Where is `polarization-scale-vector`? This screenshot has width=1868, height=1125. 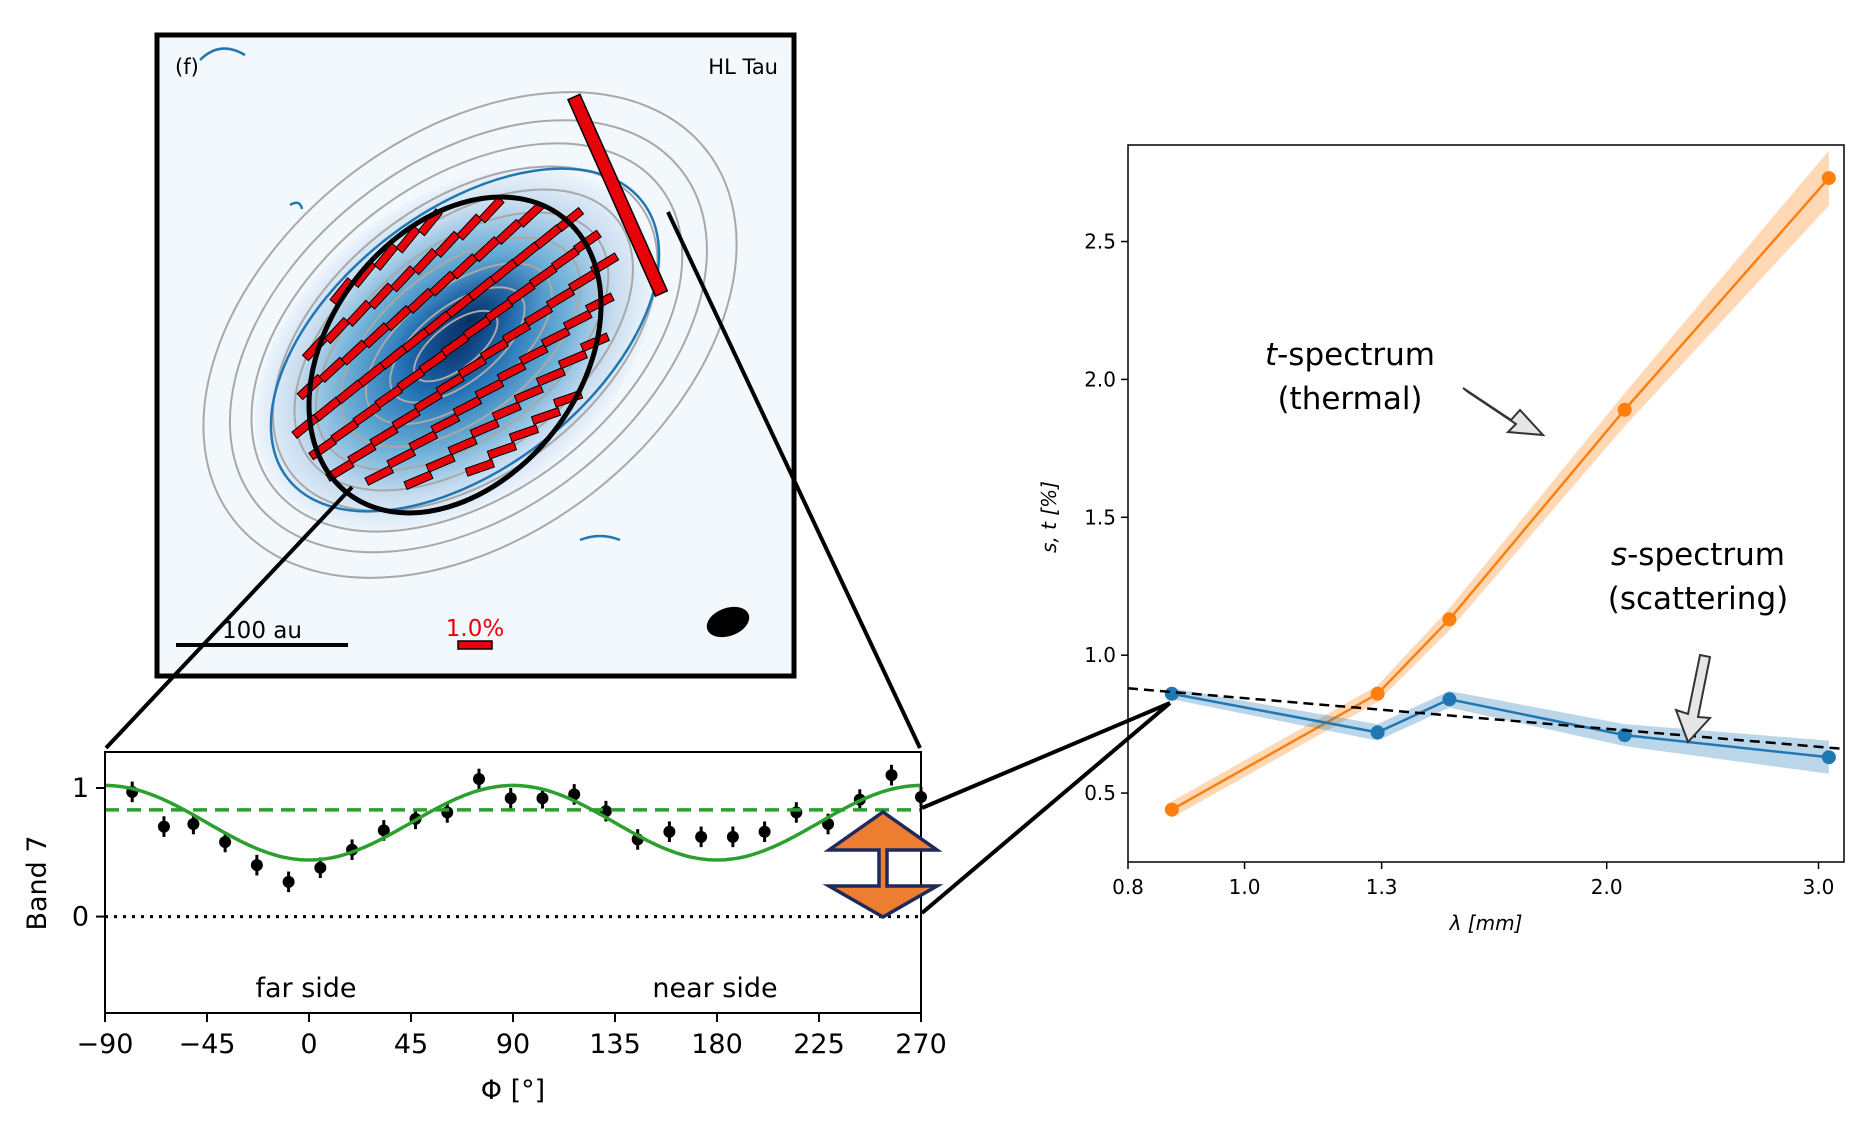 polarization-scale-vector is located at coordinates (475, 645).